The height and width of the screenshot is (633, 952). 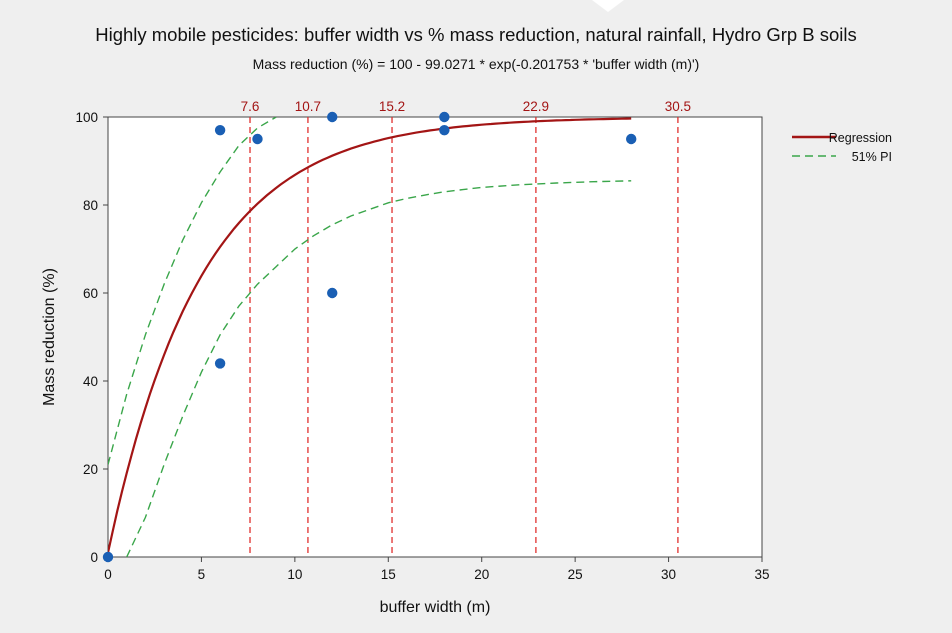 What do you see at coordinates (49, 337) in the screenshot?
I see `y-axis-label: Mass reduction (%)` at bounding box center [49, 337].